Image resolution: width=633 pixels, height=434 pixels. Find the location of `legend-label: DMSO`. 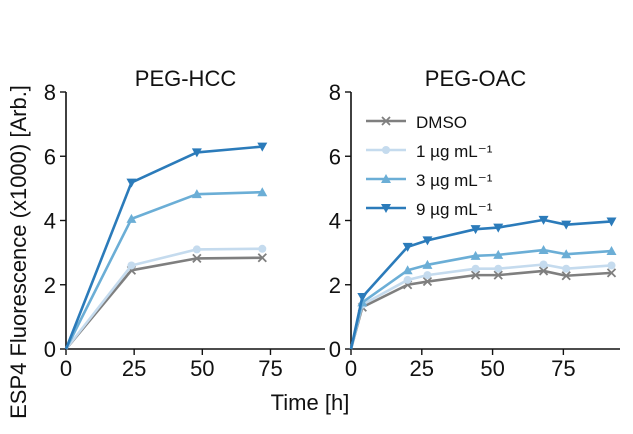

legend-label: DMSO is located at coordinates (441, 122).